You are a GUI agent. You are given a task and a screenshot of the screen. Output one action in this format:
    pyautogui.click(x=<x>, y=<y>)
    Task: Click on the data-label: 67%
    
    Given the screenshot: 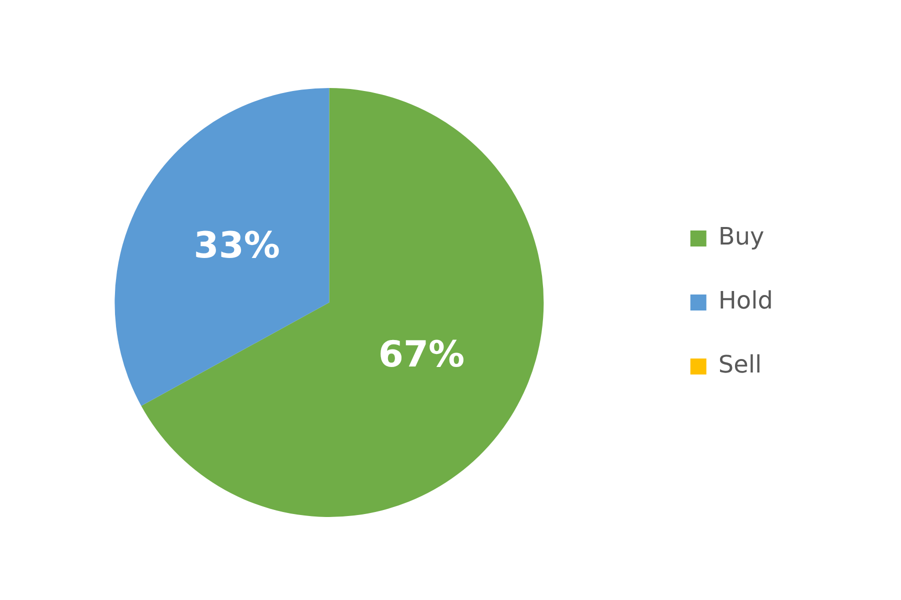 What is the action you would take?
    pyautogui.click(x=421, y=355)
    